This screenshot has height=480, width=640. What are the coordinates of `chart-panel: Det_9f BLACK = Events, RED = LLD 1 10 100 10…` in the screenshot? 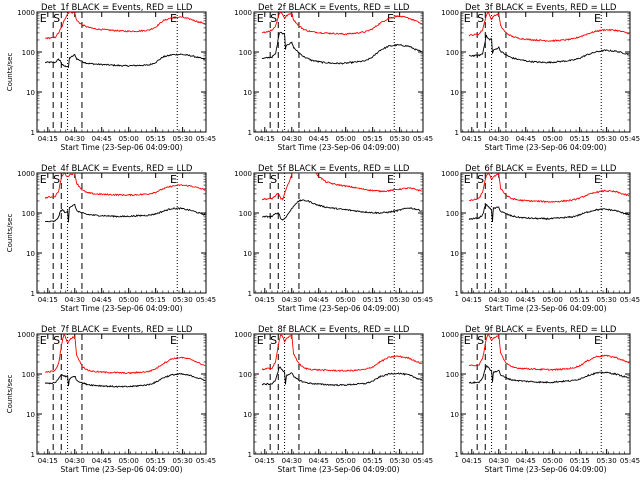 It's located at (540, 399).